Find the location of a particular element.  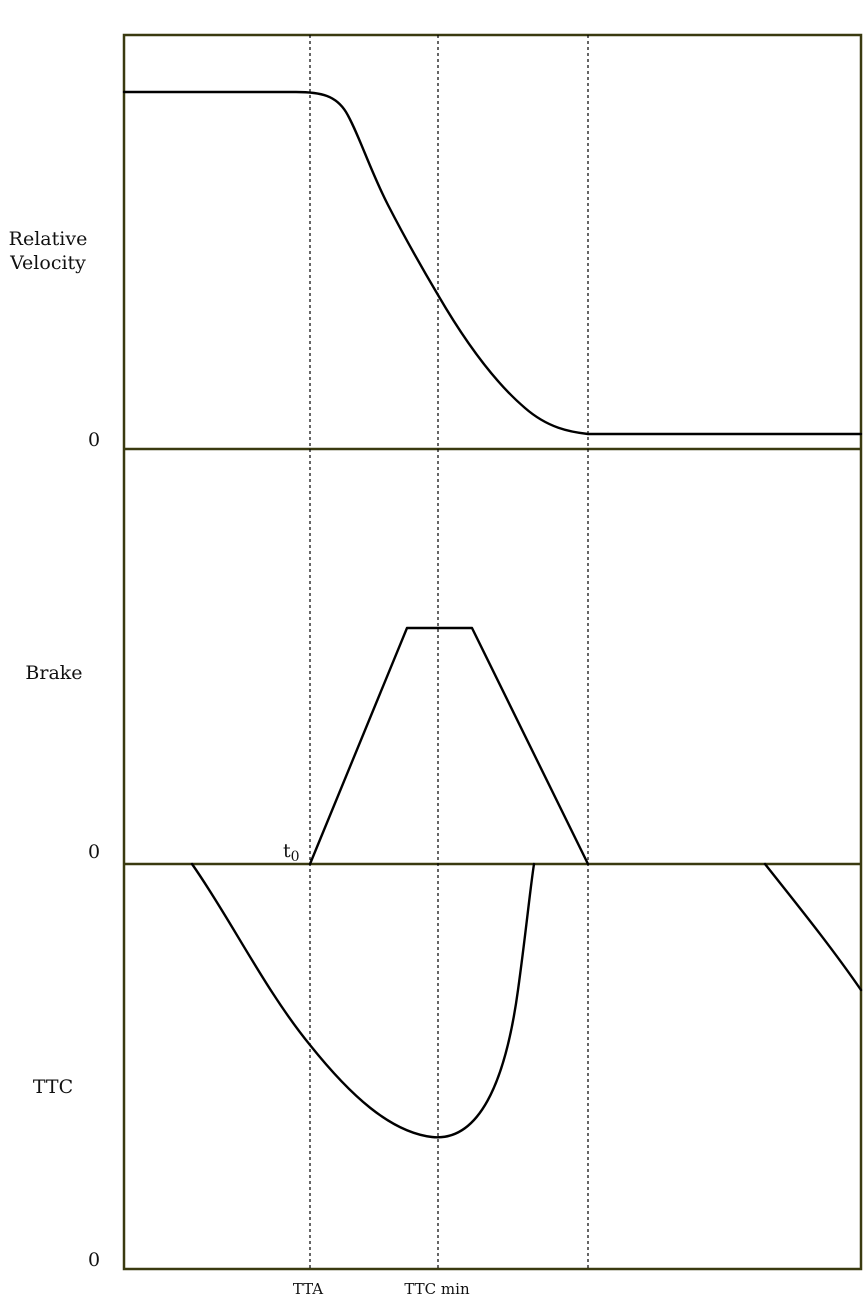

t0-marker-label: t0 is located at coordinates (291, 852).